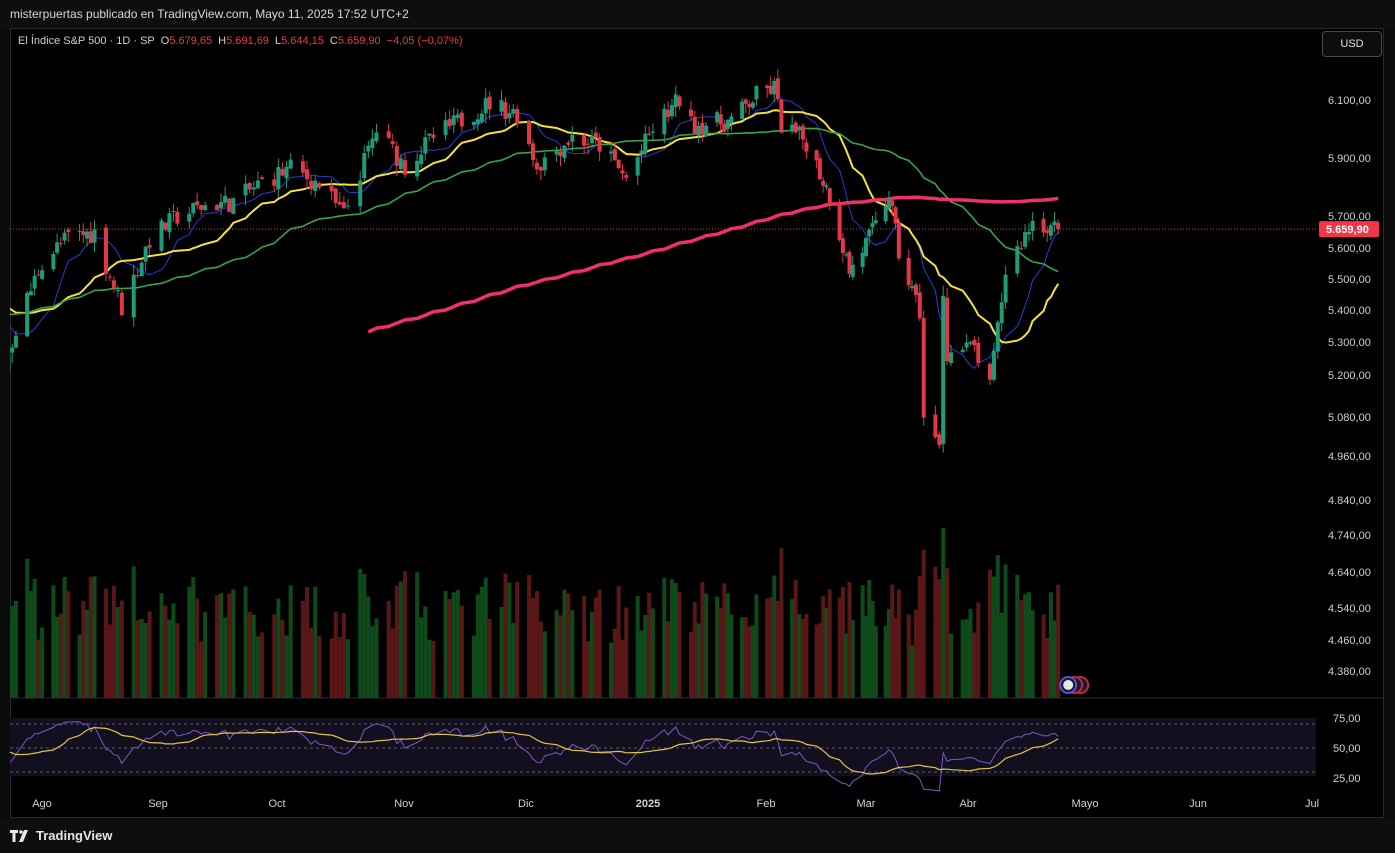 This screenshot has height=853, width=1395. I want to click on sma-200-line, so click(713, 264).